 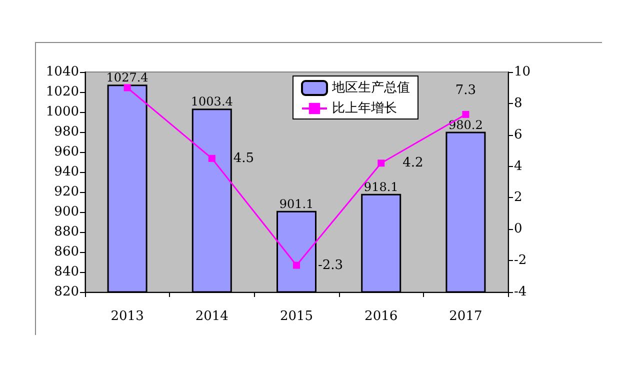 What do you see at coordinates (370, 88) in the screenshot?
I see `legend-label: 地区生产总值` at bounding box center [370, 88].